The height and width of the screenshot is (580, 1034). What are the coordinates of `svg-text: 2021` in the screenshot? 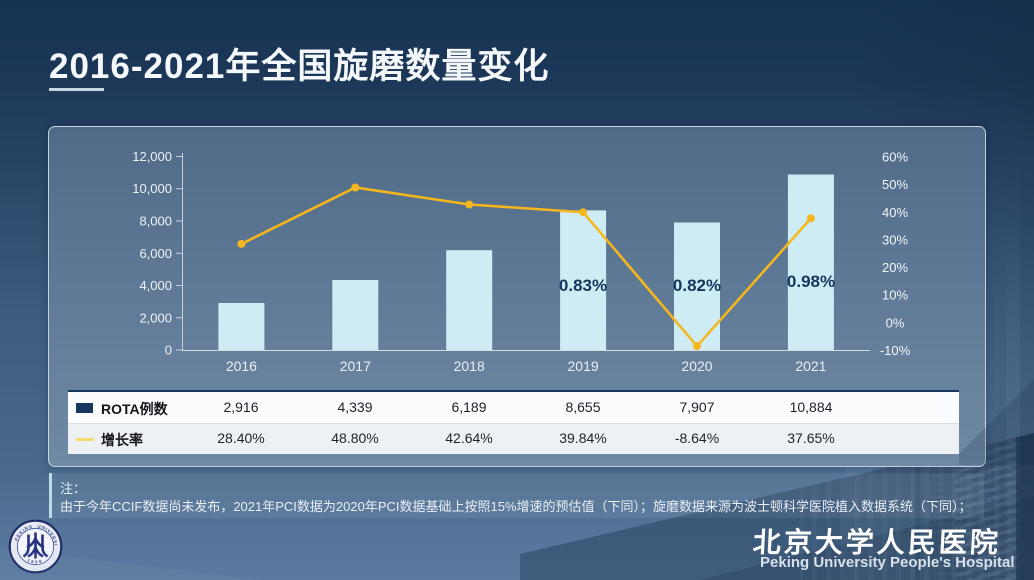 It's located at (810, 366).